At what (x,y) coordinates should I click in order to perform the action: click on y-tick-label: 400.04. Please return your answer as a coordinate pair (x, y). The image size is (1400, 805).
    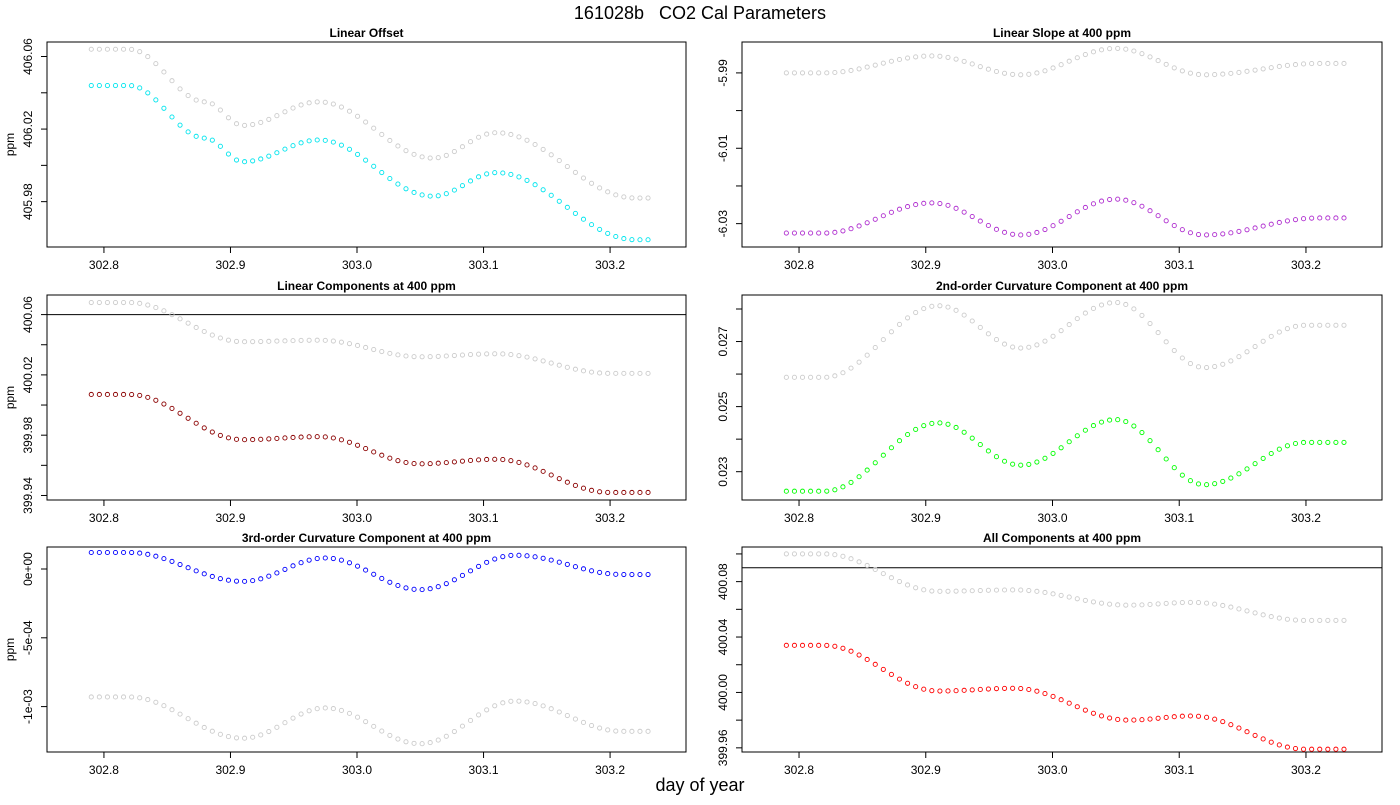
    Looking at the image, I should click on (723, 636).